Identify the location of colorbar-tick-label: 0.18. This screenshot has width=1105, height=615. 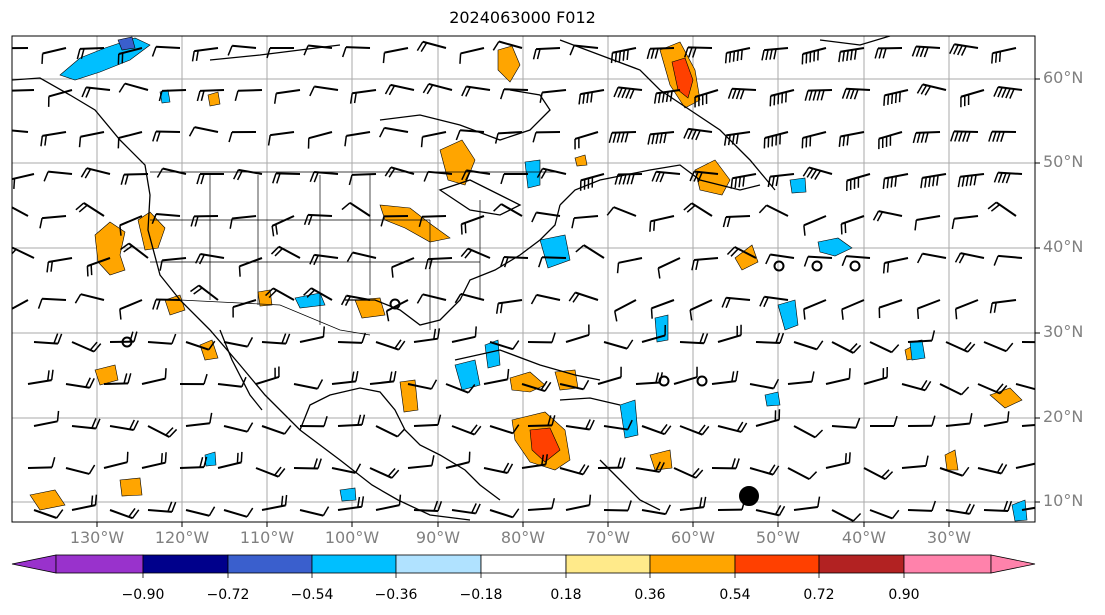
(566, 595).